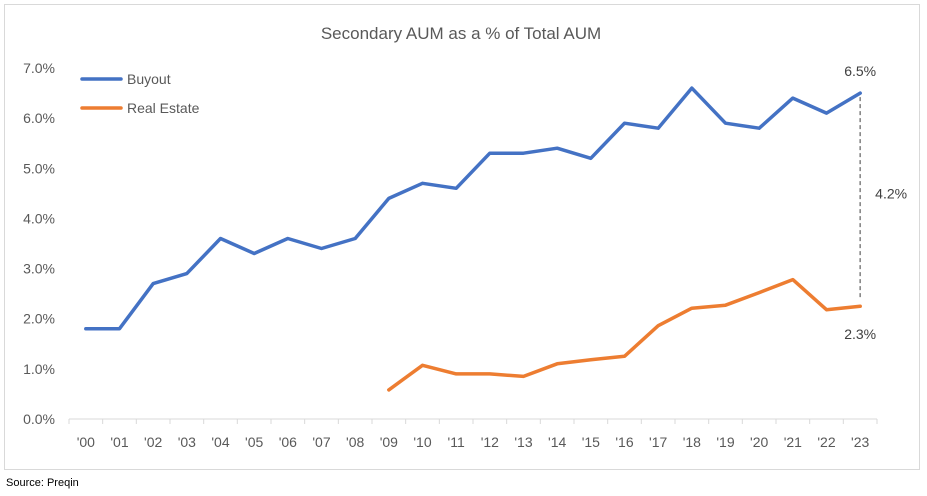  What do you see at coordinates (422, 442) in the screenshot?
I see `x-tick-label: '10` at bounding box center [422, 442].